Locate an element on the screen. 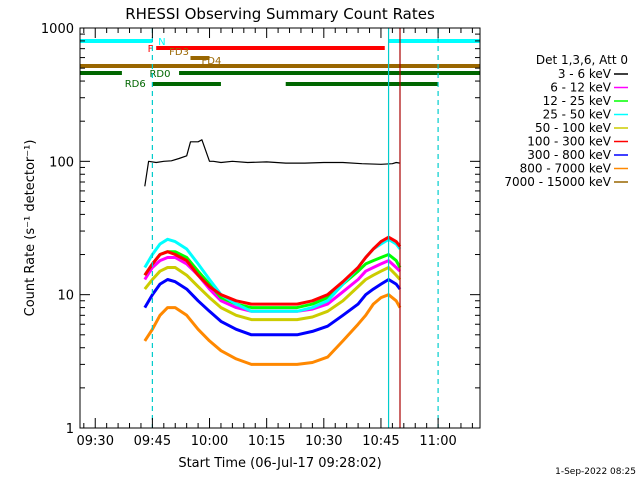  legend-label: 12 - 25 keV is located at coordinates (577, 101).